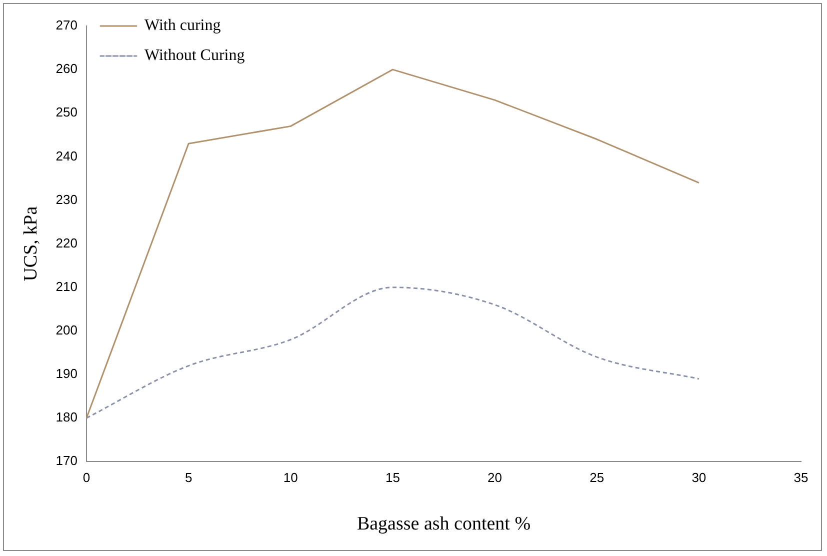 The width and height of the screenshot is (827, 556). Describe the element at coordinates (699, 477) in the screenshot. I see `x-tick-label: 30` at that location.